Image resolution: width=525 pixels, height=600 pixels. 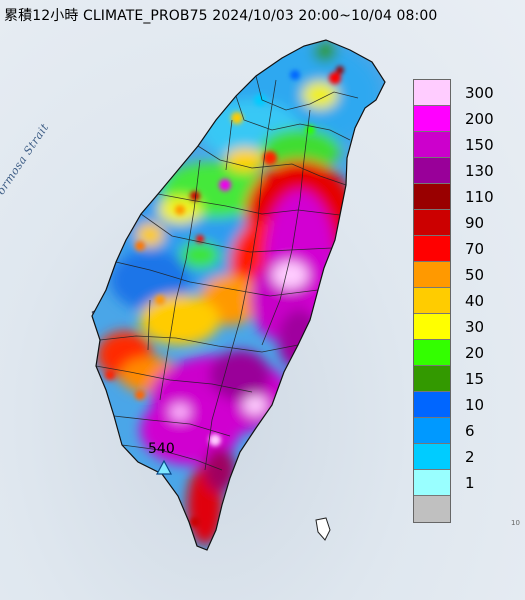 I want to click on legend-tick-label: 50, so click(x=475, y=275).